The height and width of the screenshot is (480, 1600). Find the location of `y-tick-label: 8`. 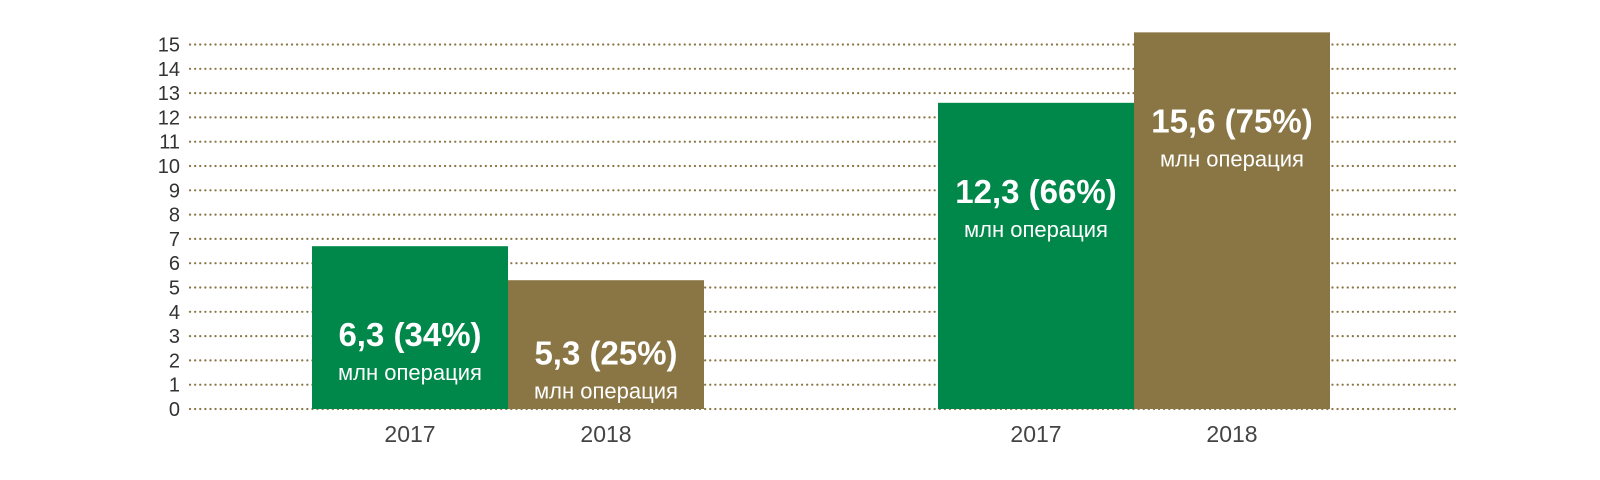

y-tick-label: 8 is located at coordinates (174, 216).